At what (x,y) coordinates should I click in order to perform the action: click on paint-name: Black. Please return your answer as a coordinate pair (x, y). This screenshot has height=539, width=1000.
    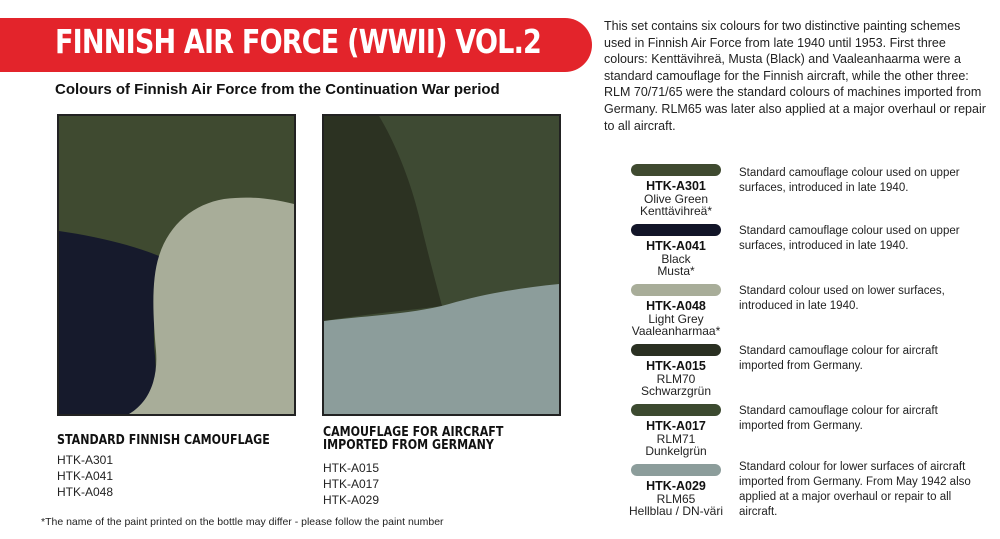
    Looking at the image, I should click on (676, 258).